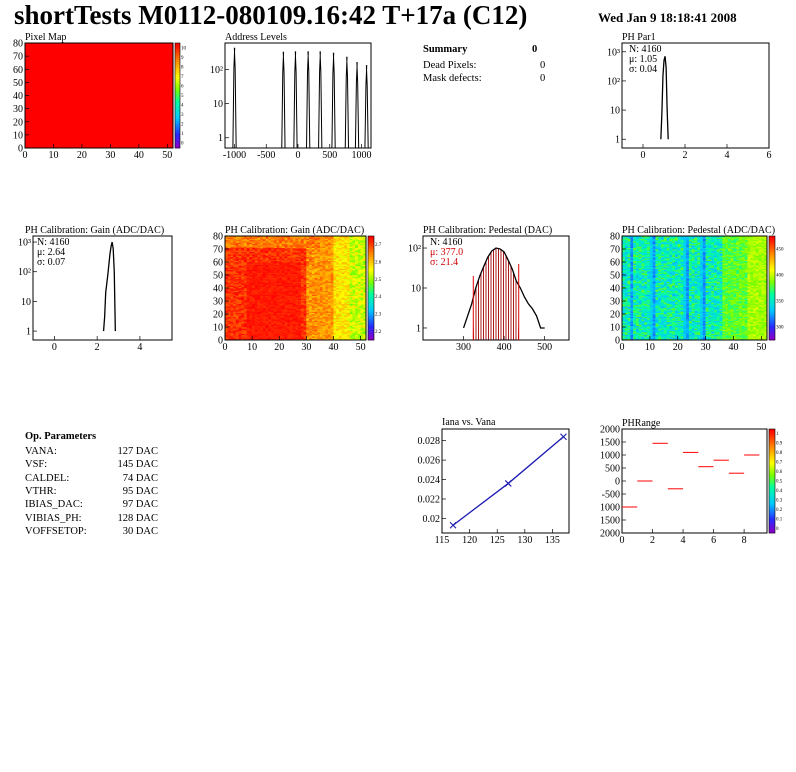 This screenshot has width=796, height=772. I want to click on gain-map-colorbar-segment, so click(371, 251).